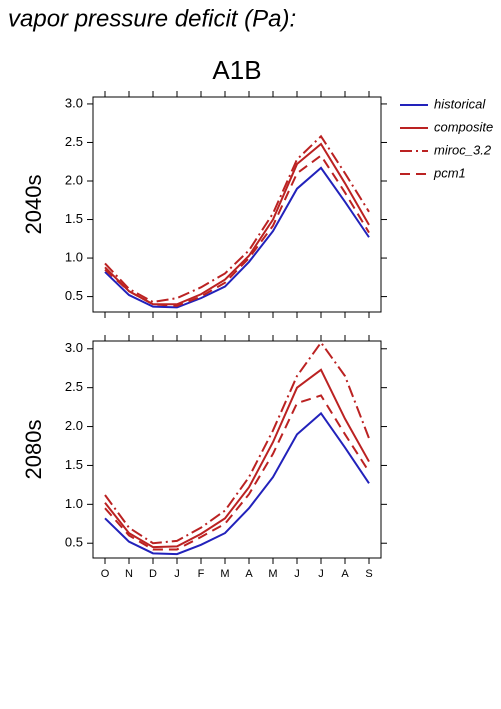 The width and height of the screenshot is (501, 709). I want to click on legend-label: miroc_3.2, so click(463, 149).